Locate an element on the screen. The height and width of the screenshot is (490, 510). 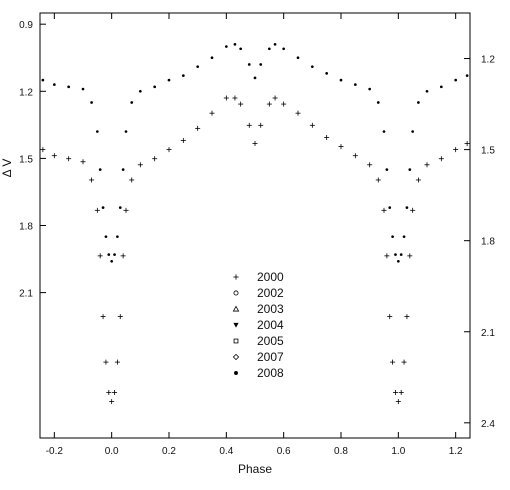
y-axis-title-left: Δ V is located at coordinates (7, 168).